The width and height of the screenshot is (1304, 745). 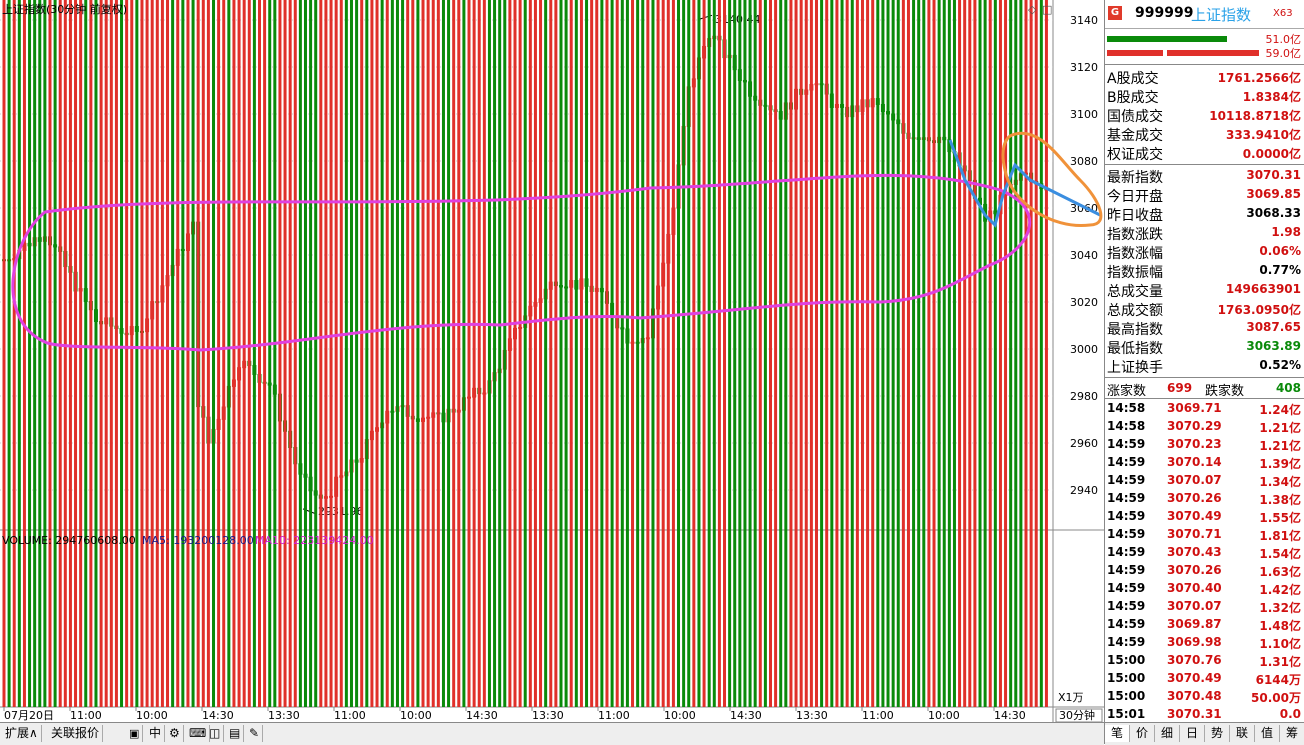 What do you see at coordinates (1133, 79) in the screenshot?
I see `turnover-label: A股成交` at bounding box center [1133, 79].